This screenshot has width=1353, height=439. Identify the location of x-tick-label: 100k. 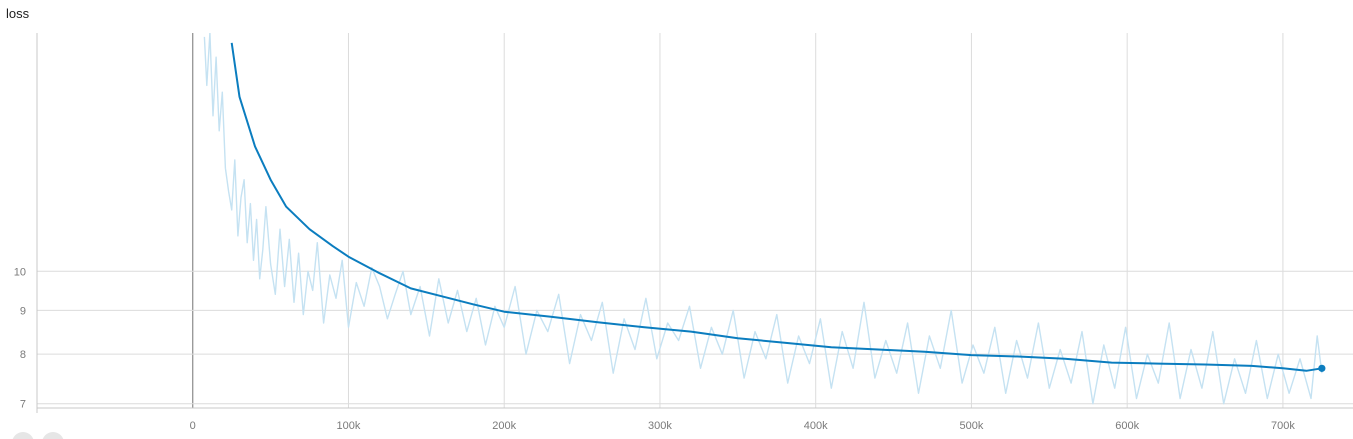
(349, 426).